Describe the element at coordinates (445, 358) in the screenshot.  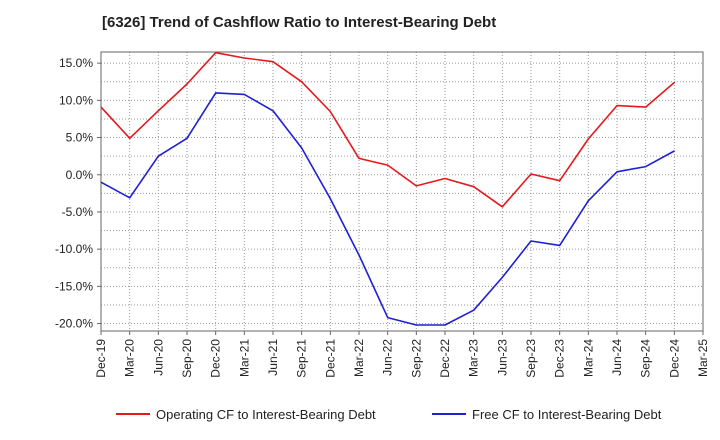
I see `x-tick-label: Dec-22` at that location.